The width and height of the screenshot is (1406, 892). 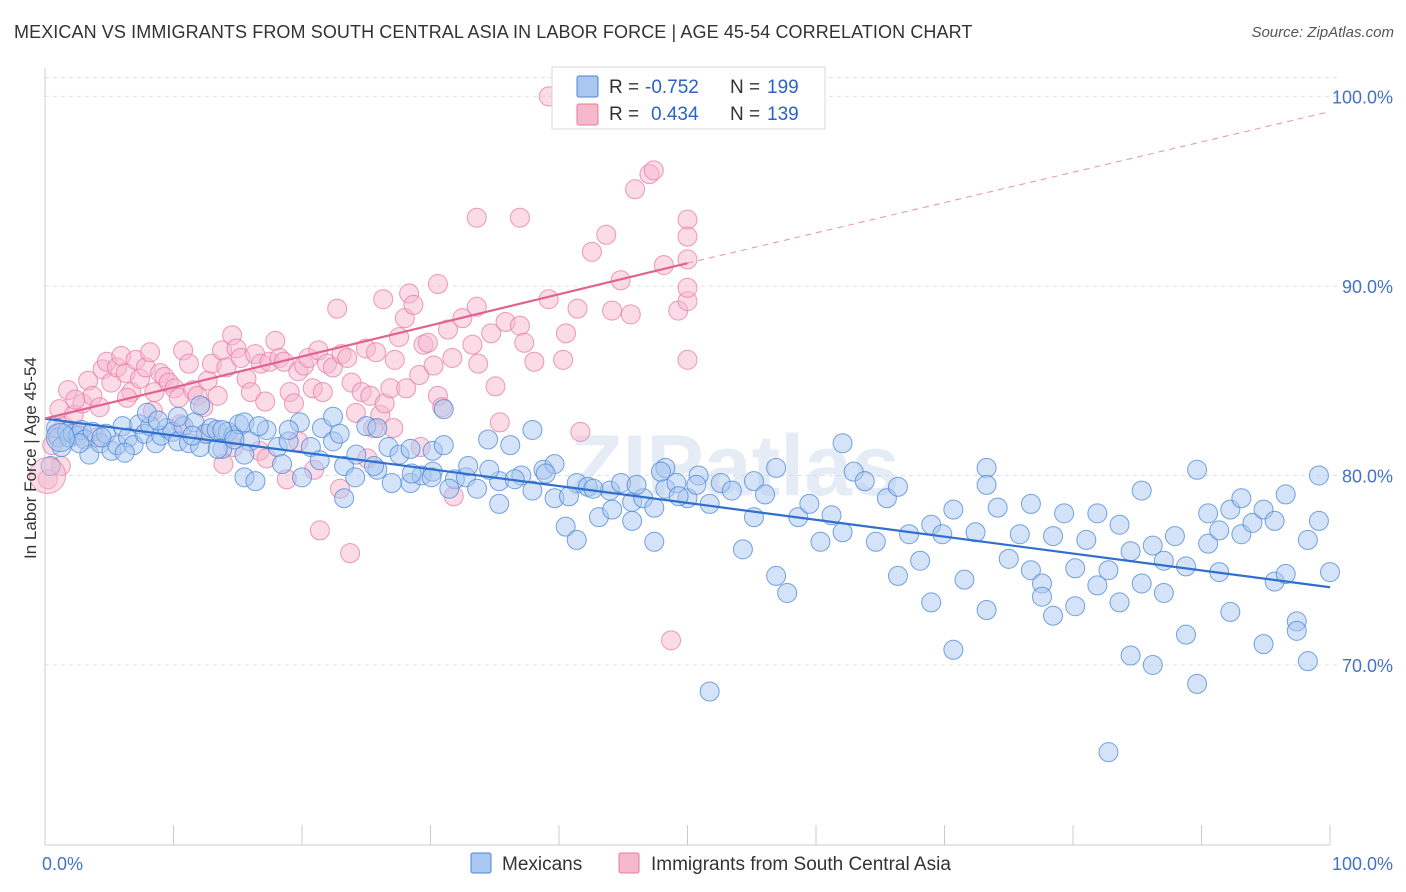 I want to click on legend-n-value: 139, so click(x=783, y=114).